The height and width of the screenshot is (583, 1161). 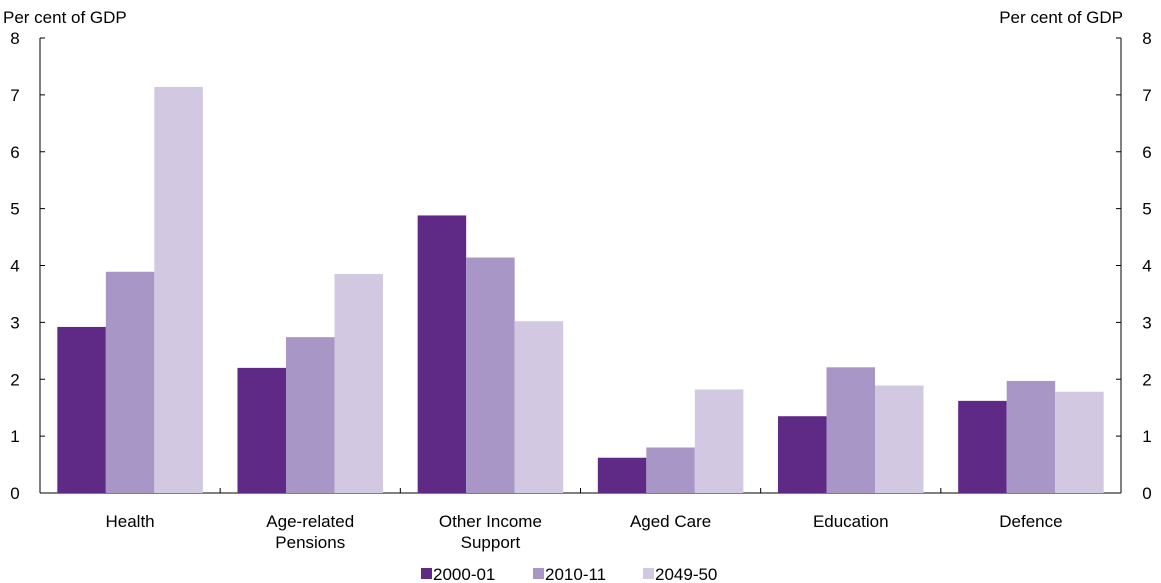 I want to click on y-tick-label-left: 0, so click(x=14, y=493).